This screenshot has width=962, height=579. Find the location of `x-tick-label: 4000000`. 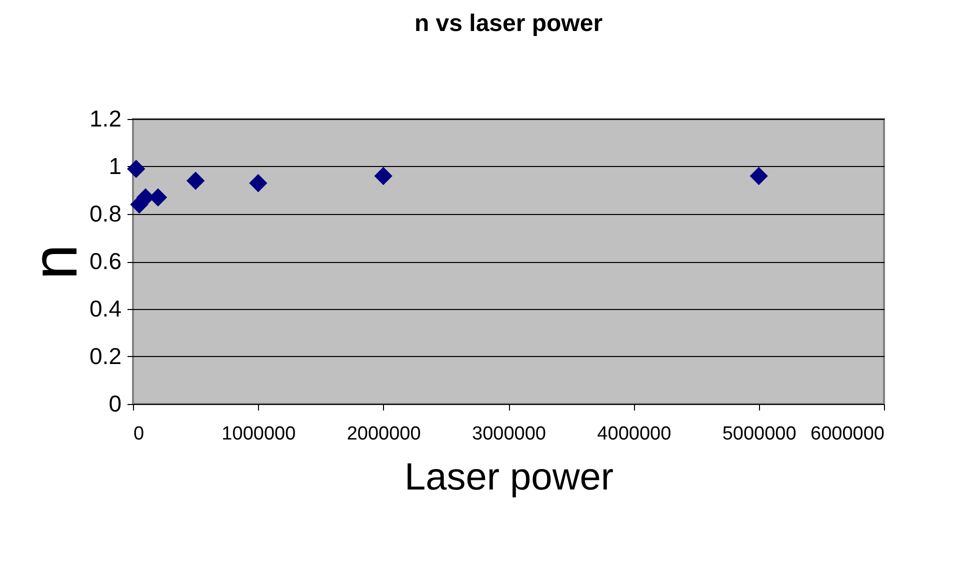

x-tick-label: 4000000 is located at coordinates (634, 434).